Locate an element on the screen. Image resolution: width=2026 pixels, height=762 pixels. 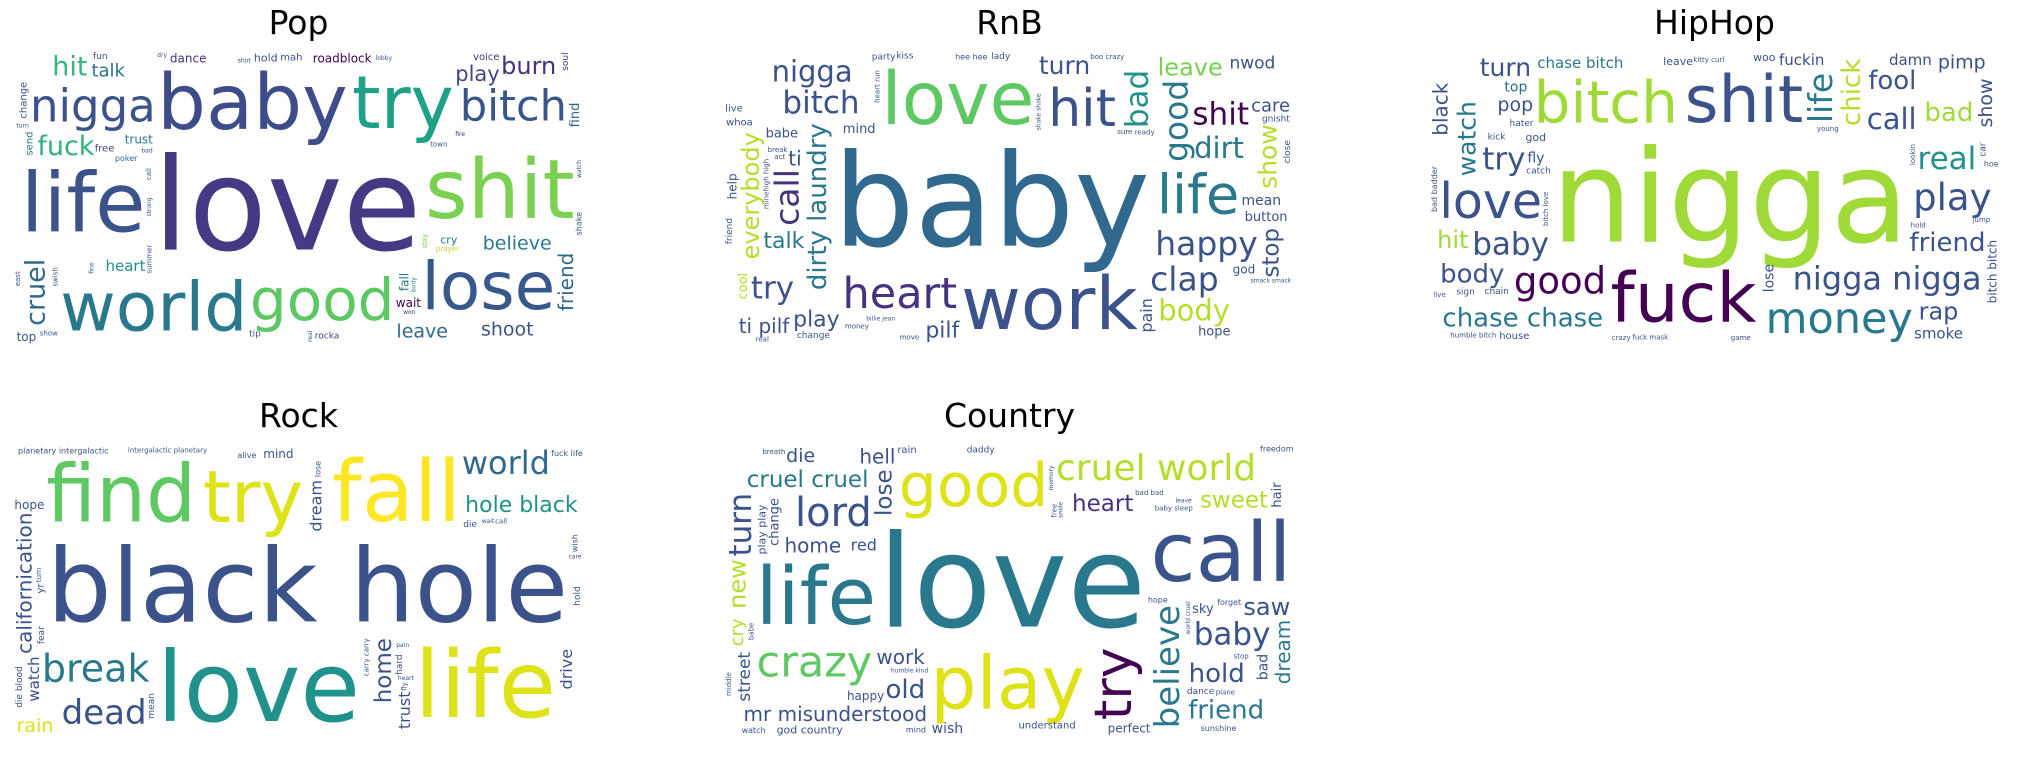
wordcloud-word: ti pilf is located at coordinates (765, 326).